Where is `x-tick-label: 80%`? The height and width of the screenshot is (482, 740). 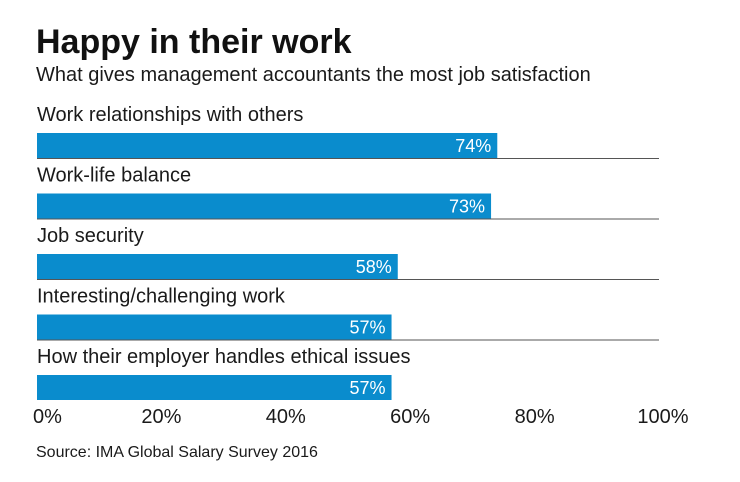
x-tick-label: 80% is located at coordinates (535, 417).